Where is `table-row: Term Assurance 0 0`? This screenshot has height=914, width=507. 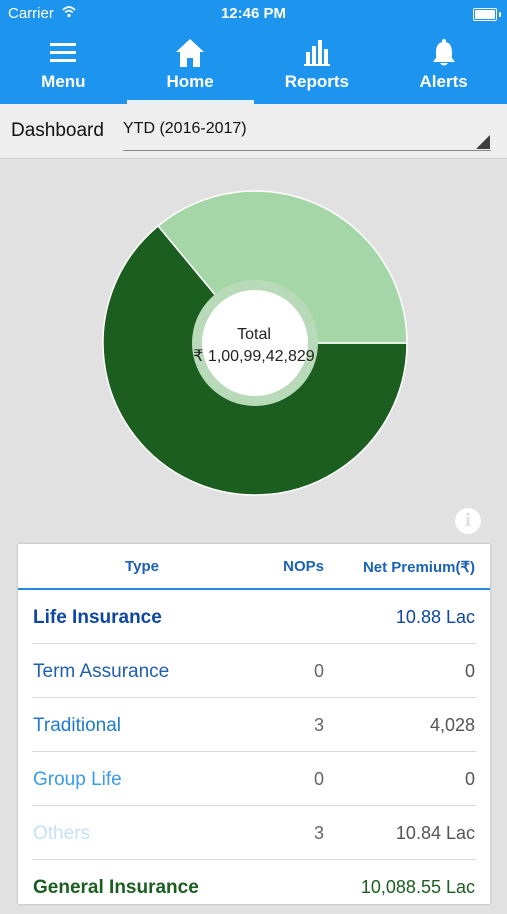 table-row: Term Assurance 0 0 is located at coordinates (254, 671).